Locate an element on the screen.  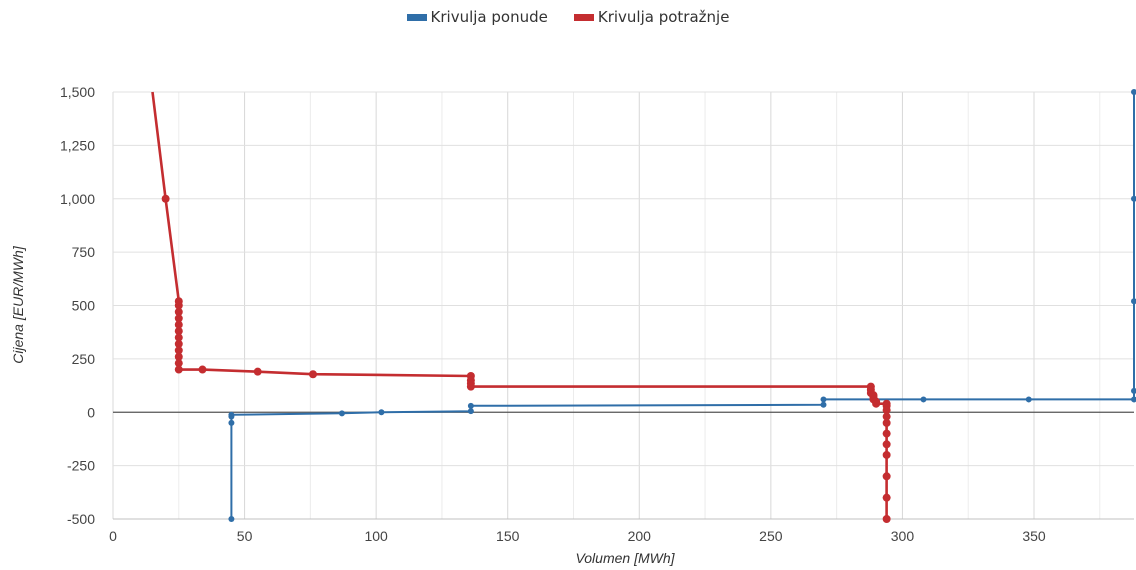
x-tick-label: 250 is located at coordinates (771, 536).